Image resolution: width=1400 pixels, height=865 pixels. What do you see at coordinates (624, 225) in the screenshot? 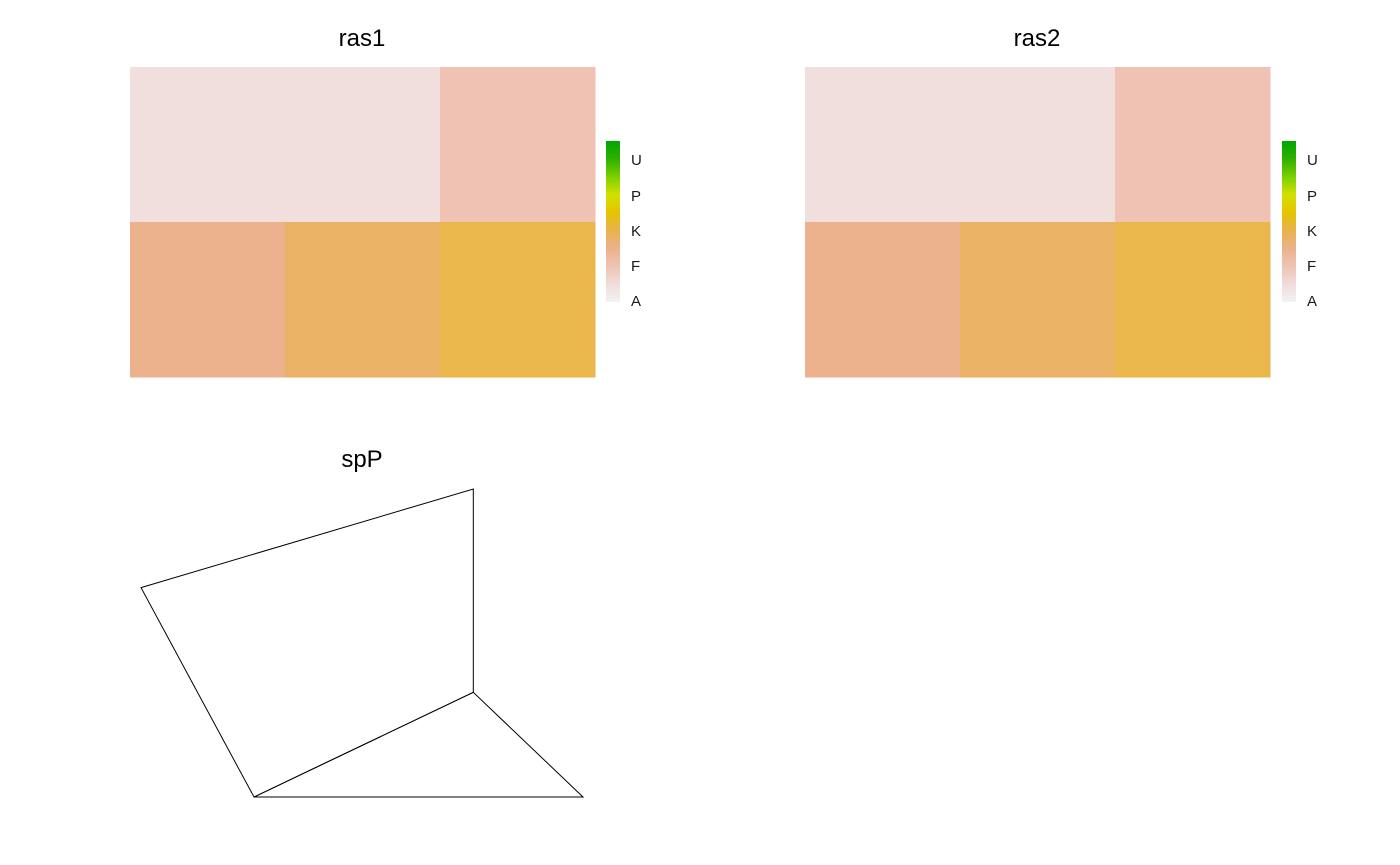
I see `legend-ras1: U P K F A` at bounding box center [624, 225].